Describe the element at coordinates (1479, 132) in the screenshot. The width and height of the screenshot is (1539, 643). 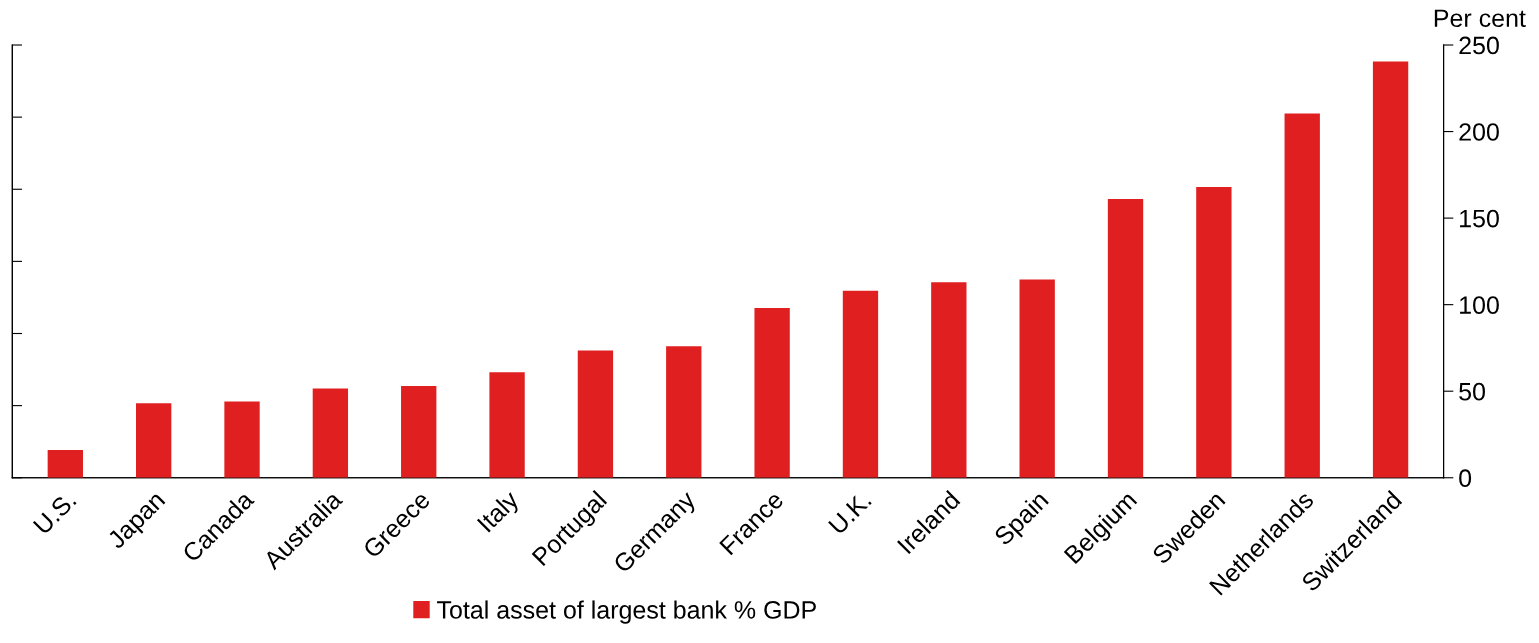
I see `y2-tick-label: 200` at that location.